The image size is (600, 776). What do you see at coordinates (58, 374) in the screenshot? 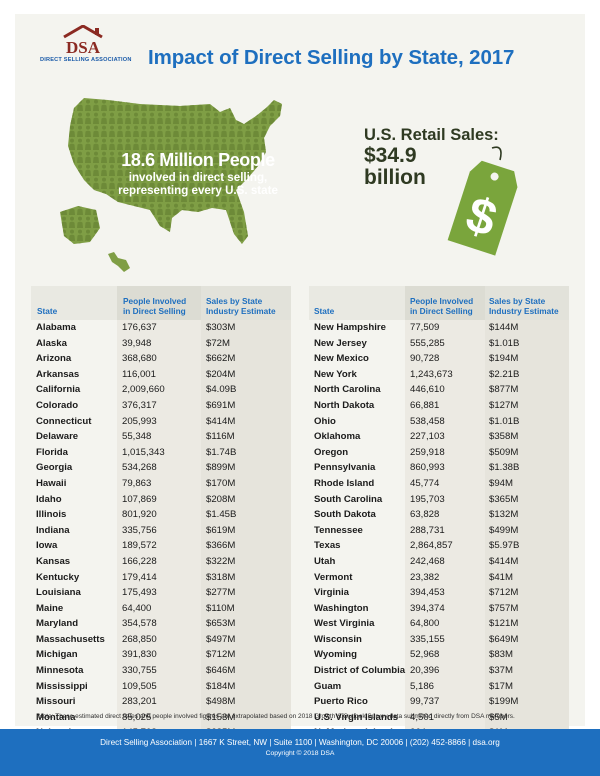
I see `state-cell: Arkansas` at bounding box center [58, 374].